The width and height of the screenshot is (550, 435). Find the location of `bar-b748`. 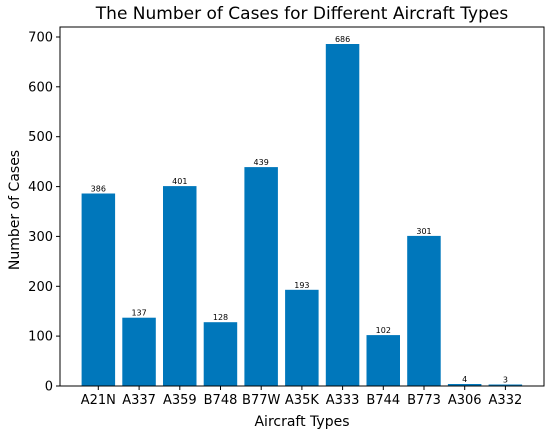

bar-b748 is located at coordinates (220, 354).